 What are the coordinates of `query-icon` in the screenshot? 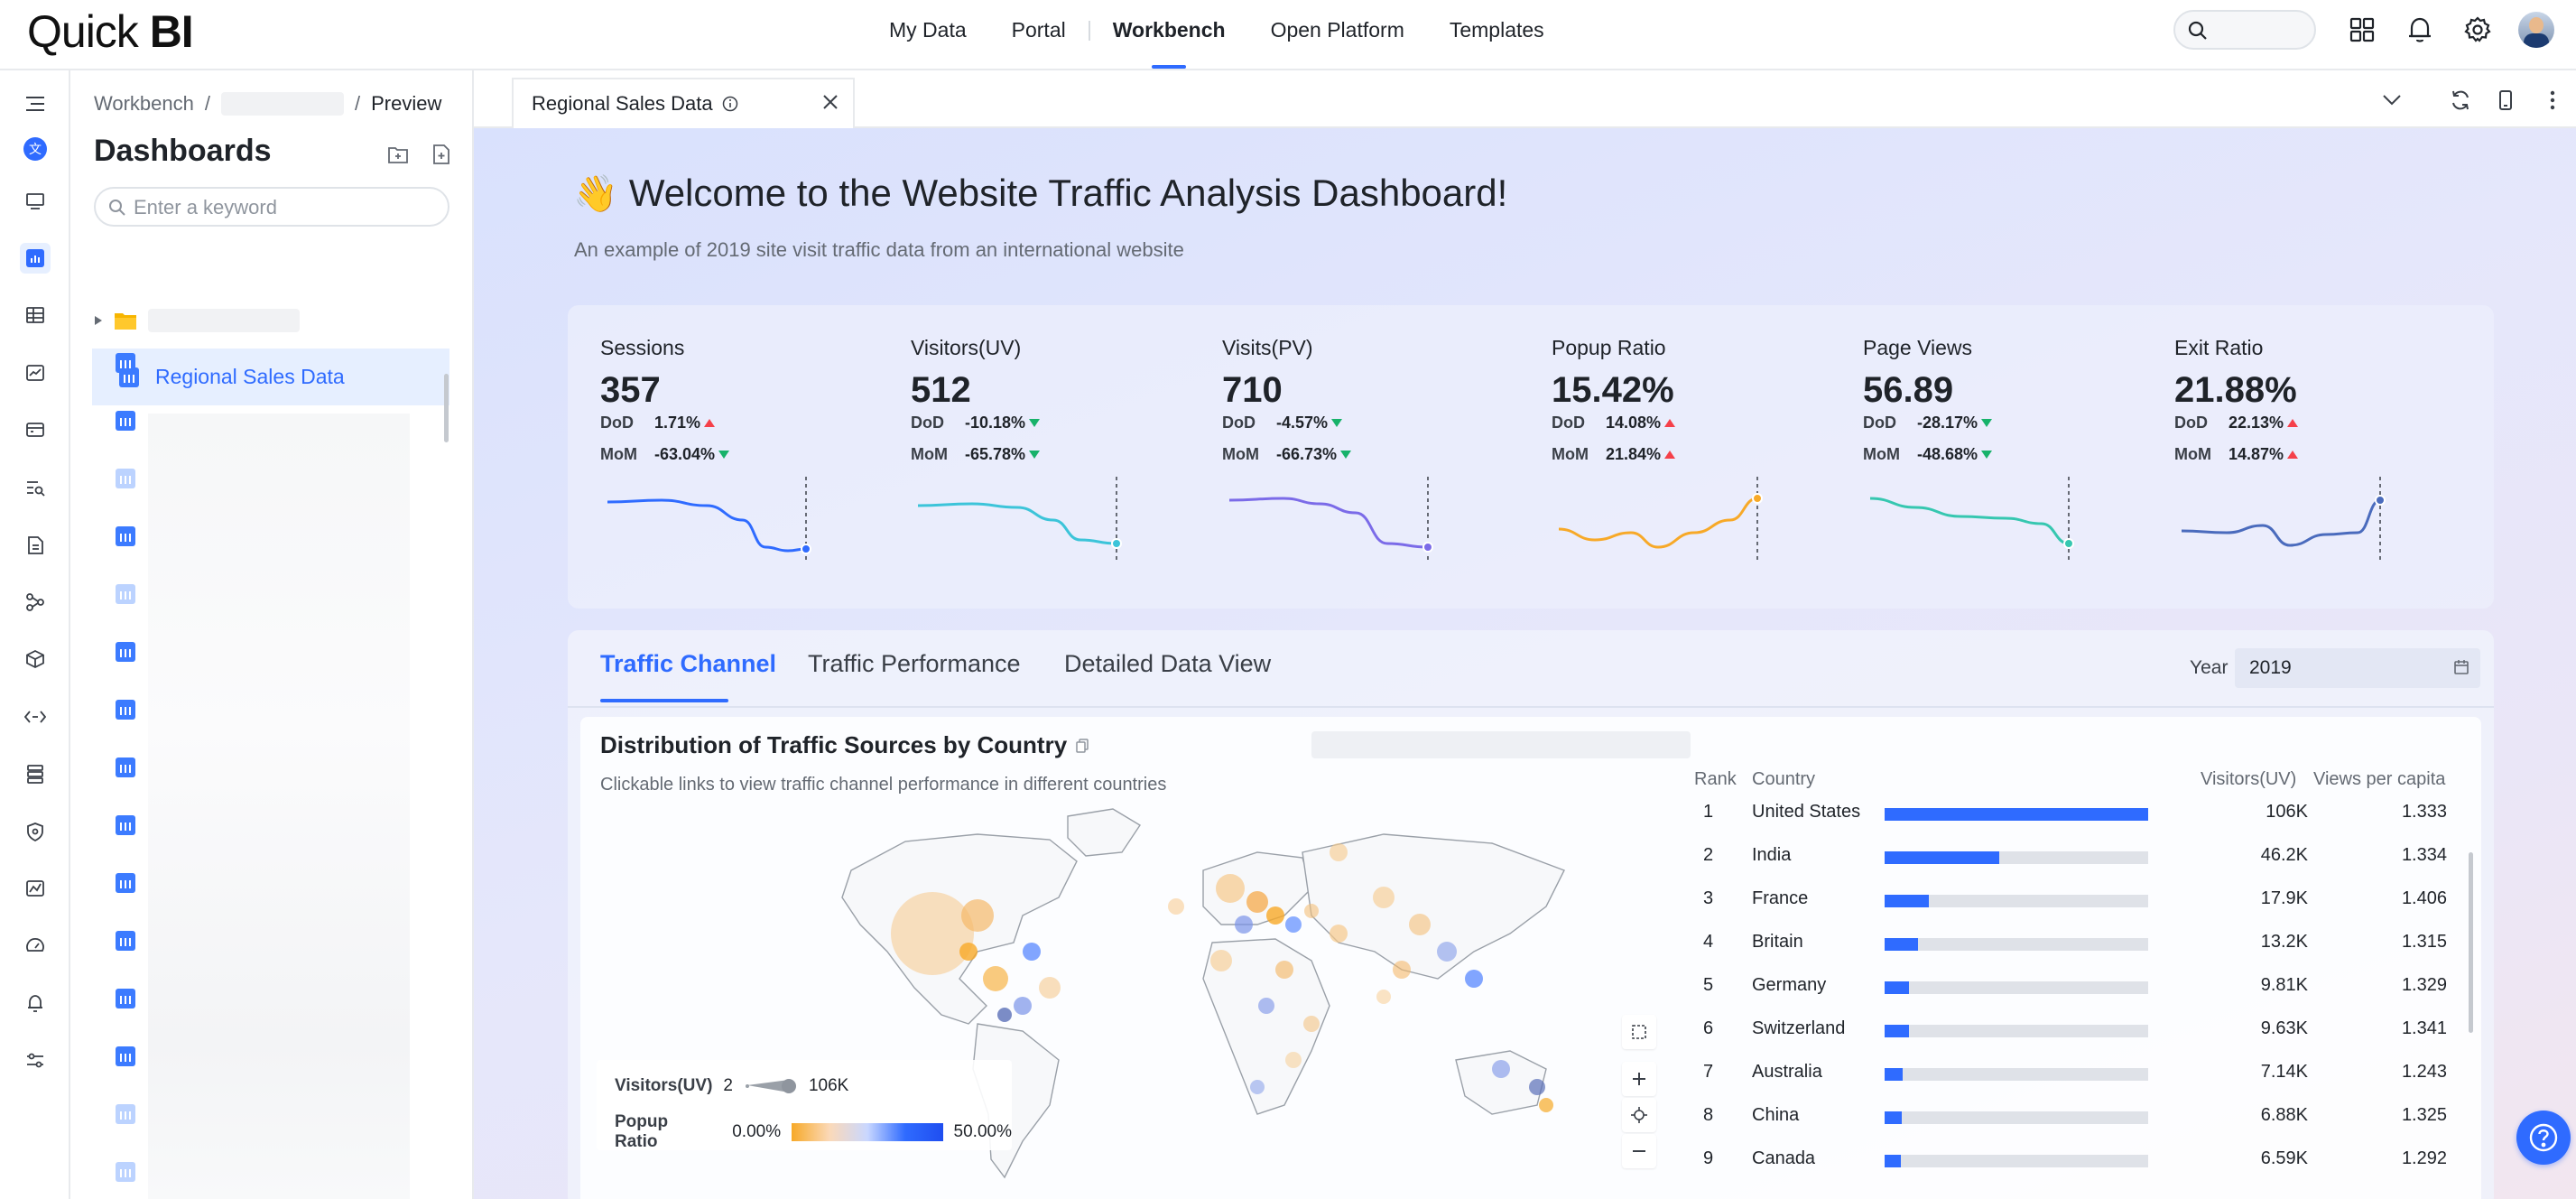 It's located at (36, 487).